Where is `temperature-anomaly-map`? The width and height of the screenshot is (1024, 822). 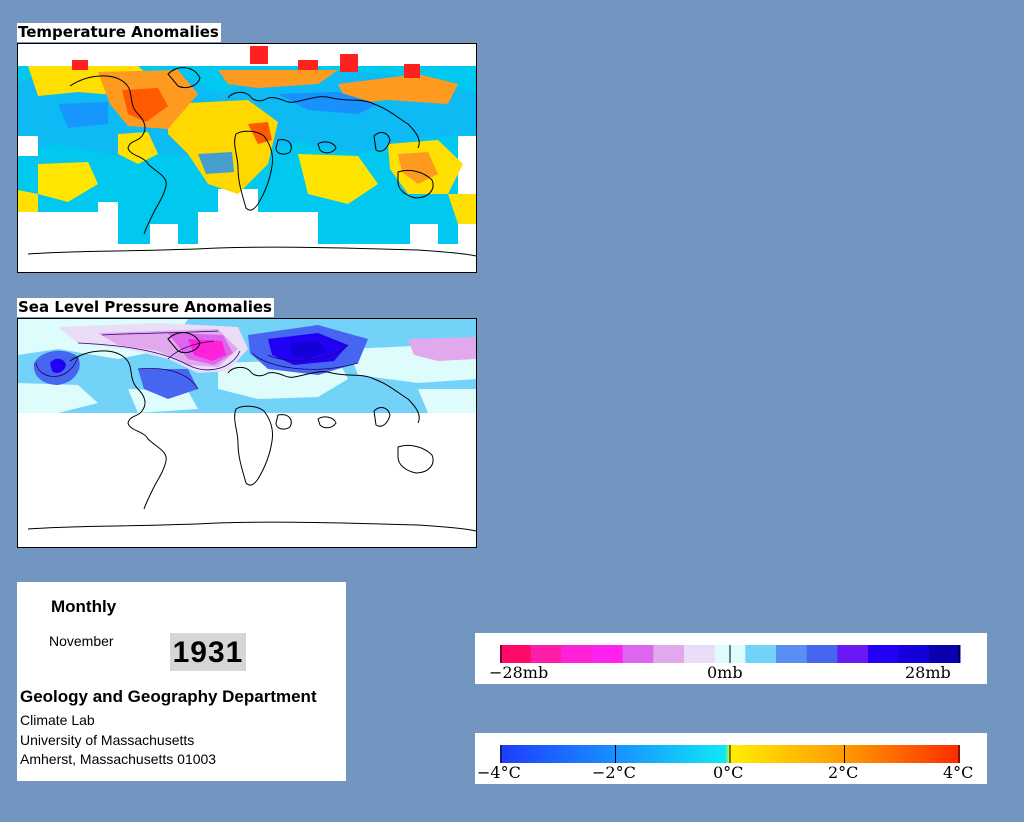
temperature-anomaly-map is located at coordinates (247, 158).